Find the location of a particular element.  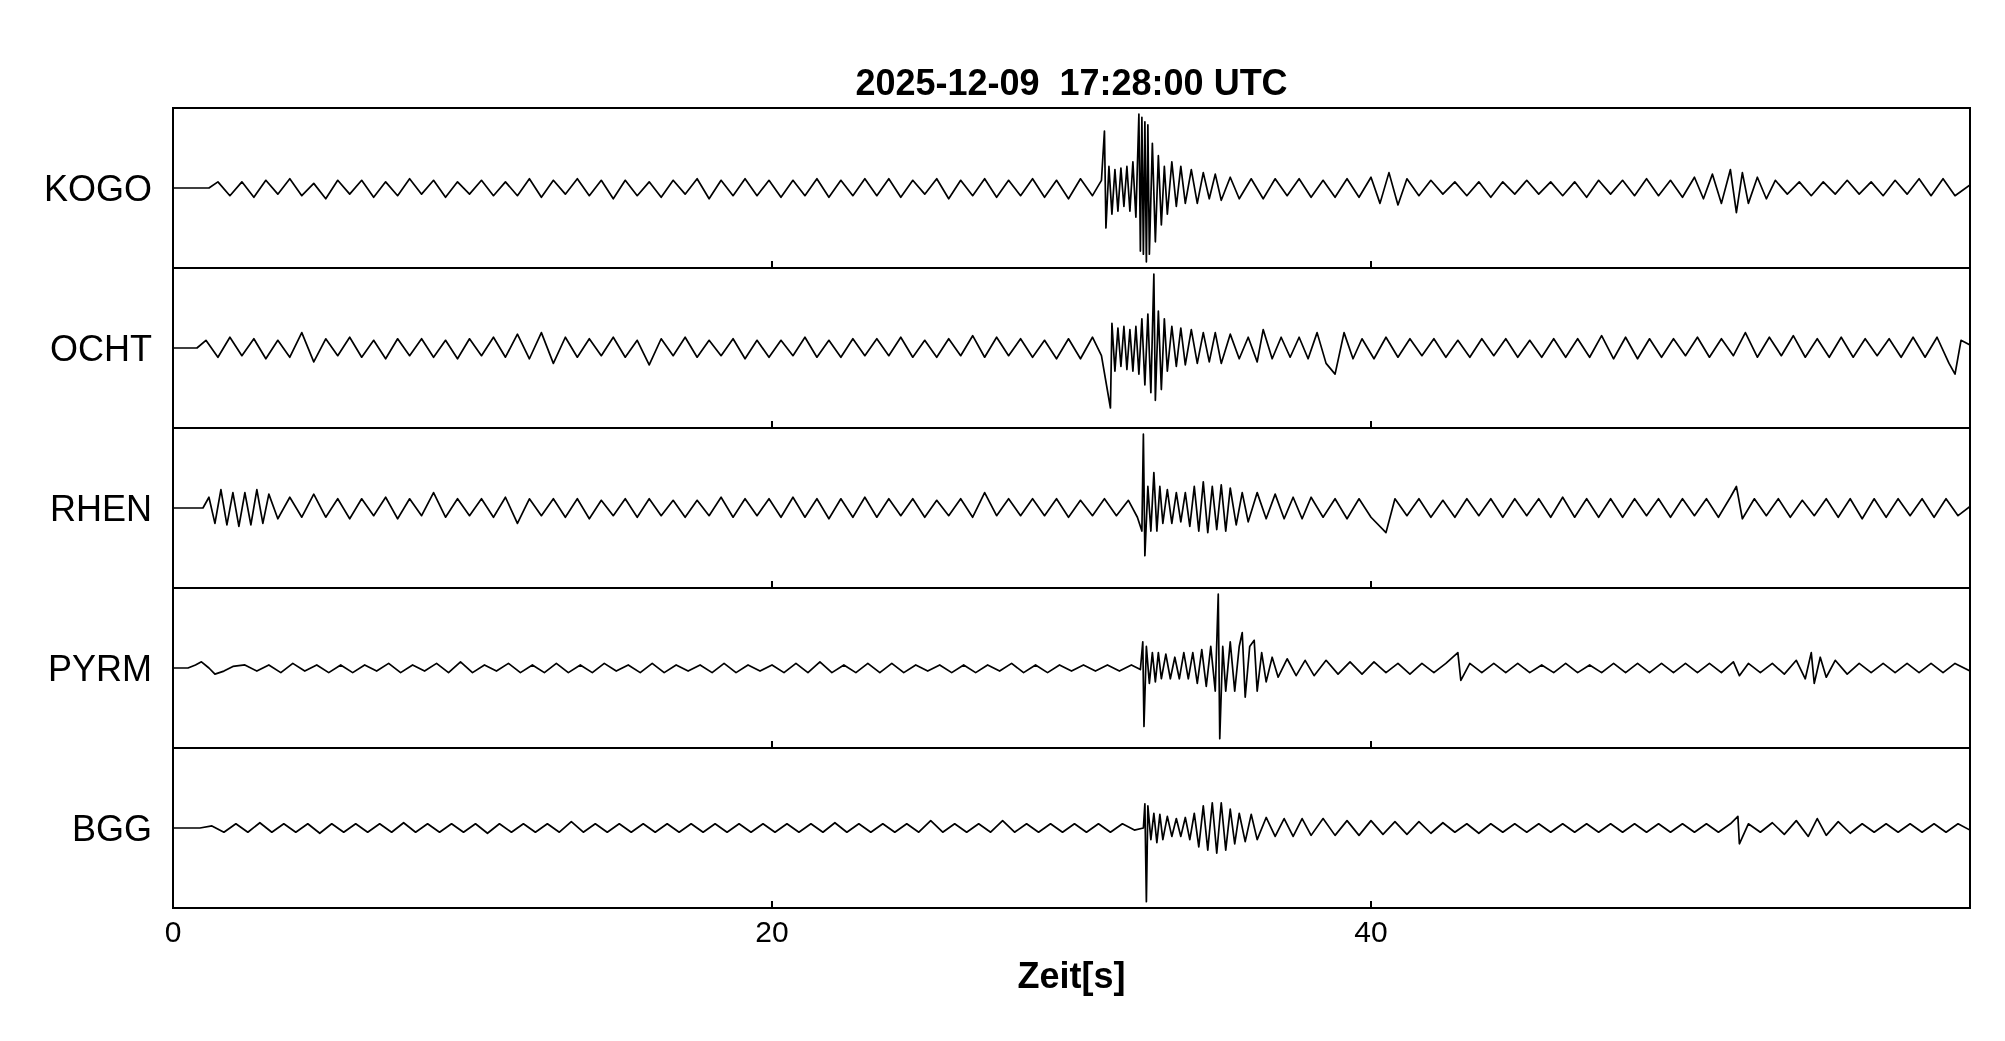

y-axis-title: PYRM is located at coordinates (99, 668).